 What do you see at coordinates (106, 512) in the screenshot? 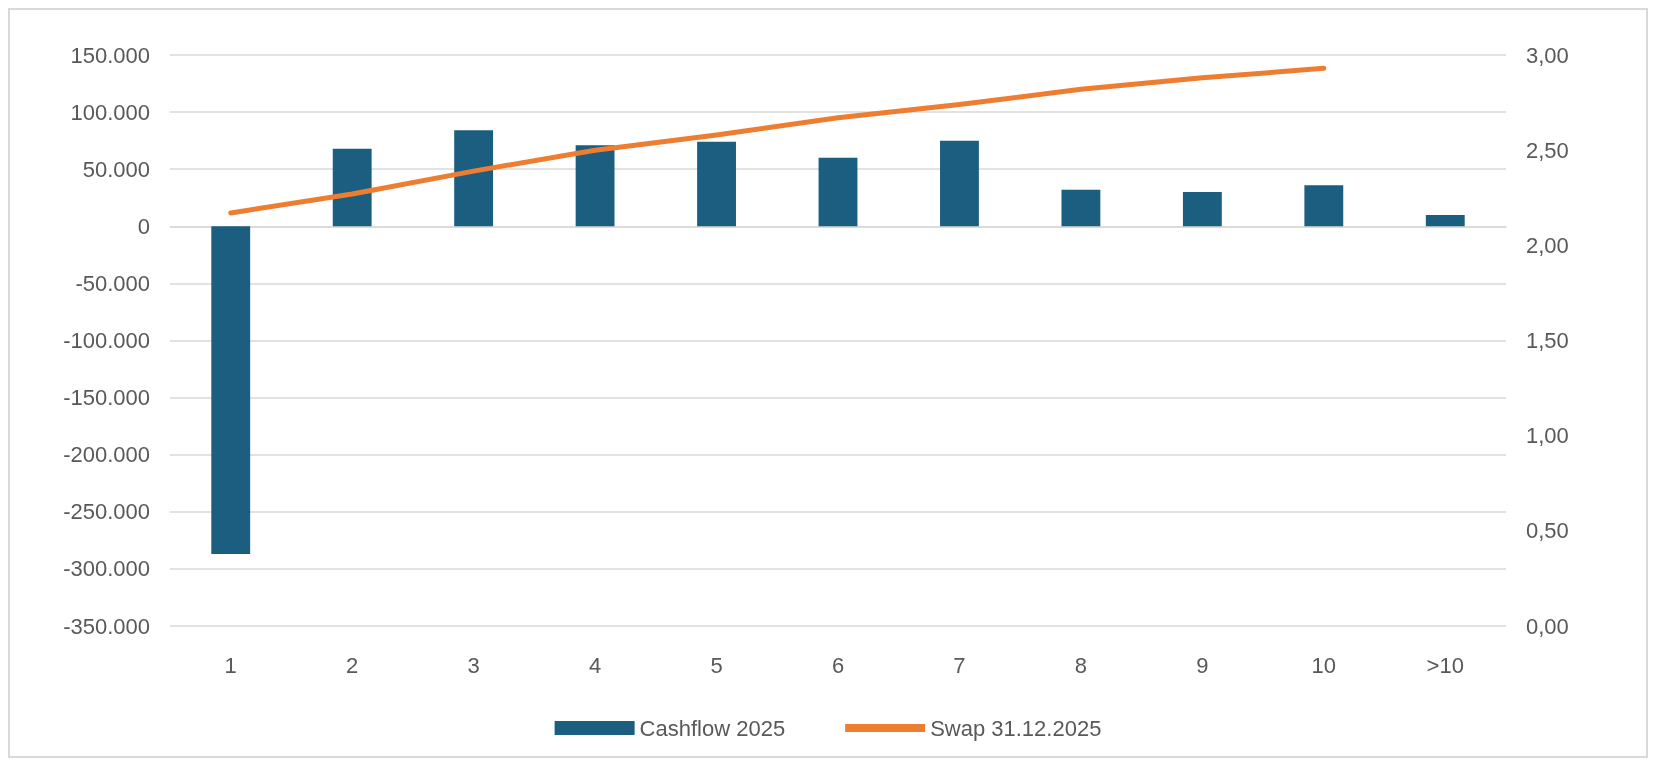
I see `y-tick-label: -250.000` at bounding box center [106, 512].